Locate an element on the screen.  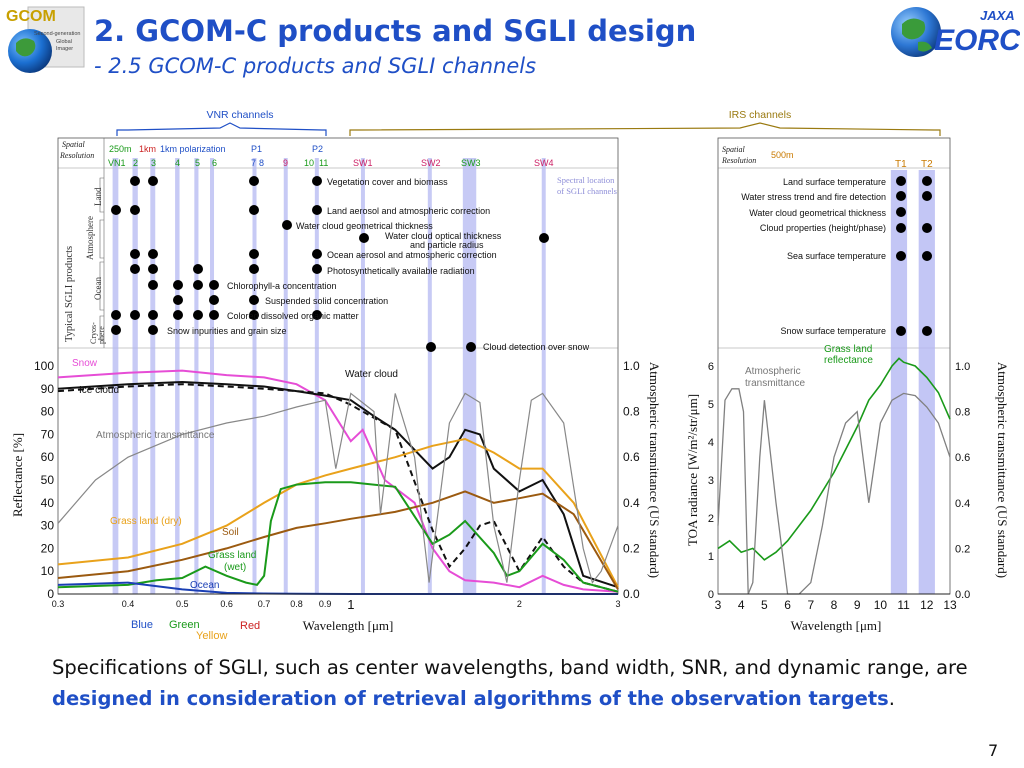
right-y2-tick: 0.2 is located at coordinates (962, 549).